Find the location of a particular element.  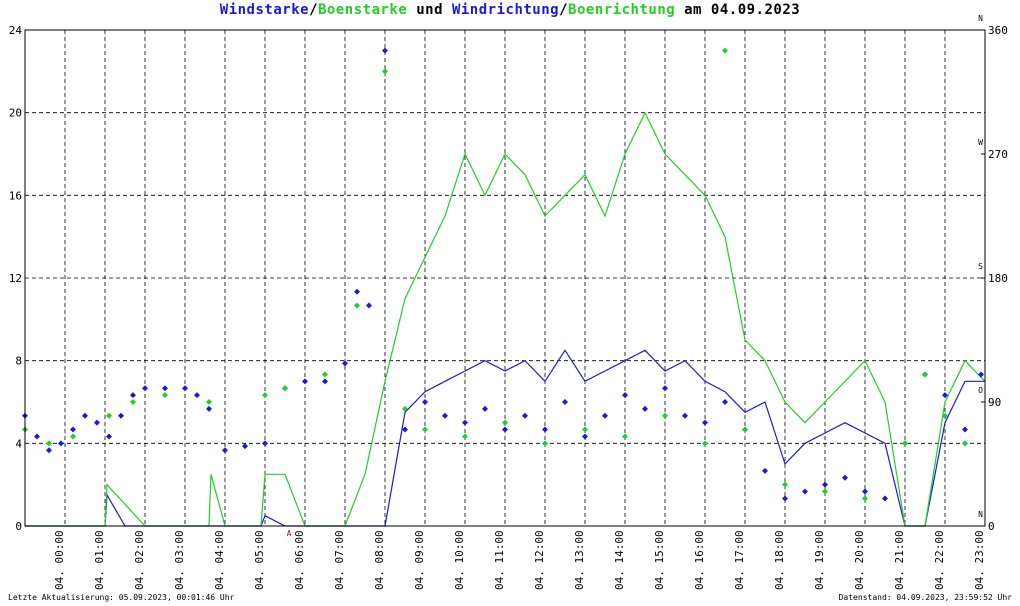

x-tick-label: 04. 14:00 is located at coordinates (619, 560).